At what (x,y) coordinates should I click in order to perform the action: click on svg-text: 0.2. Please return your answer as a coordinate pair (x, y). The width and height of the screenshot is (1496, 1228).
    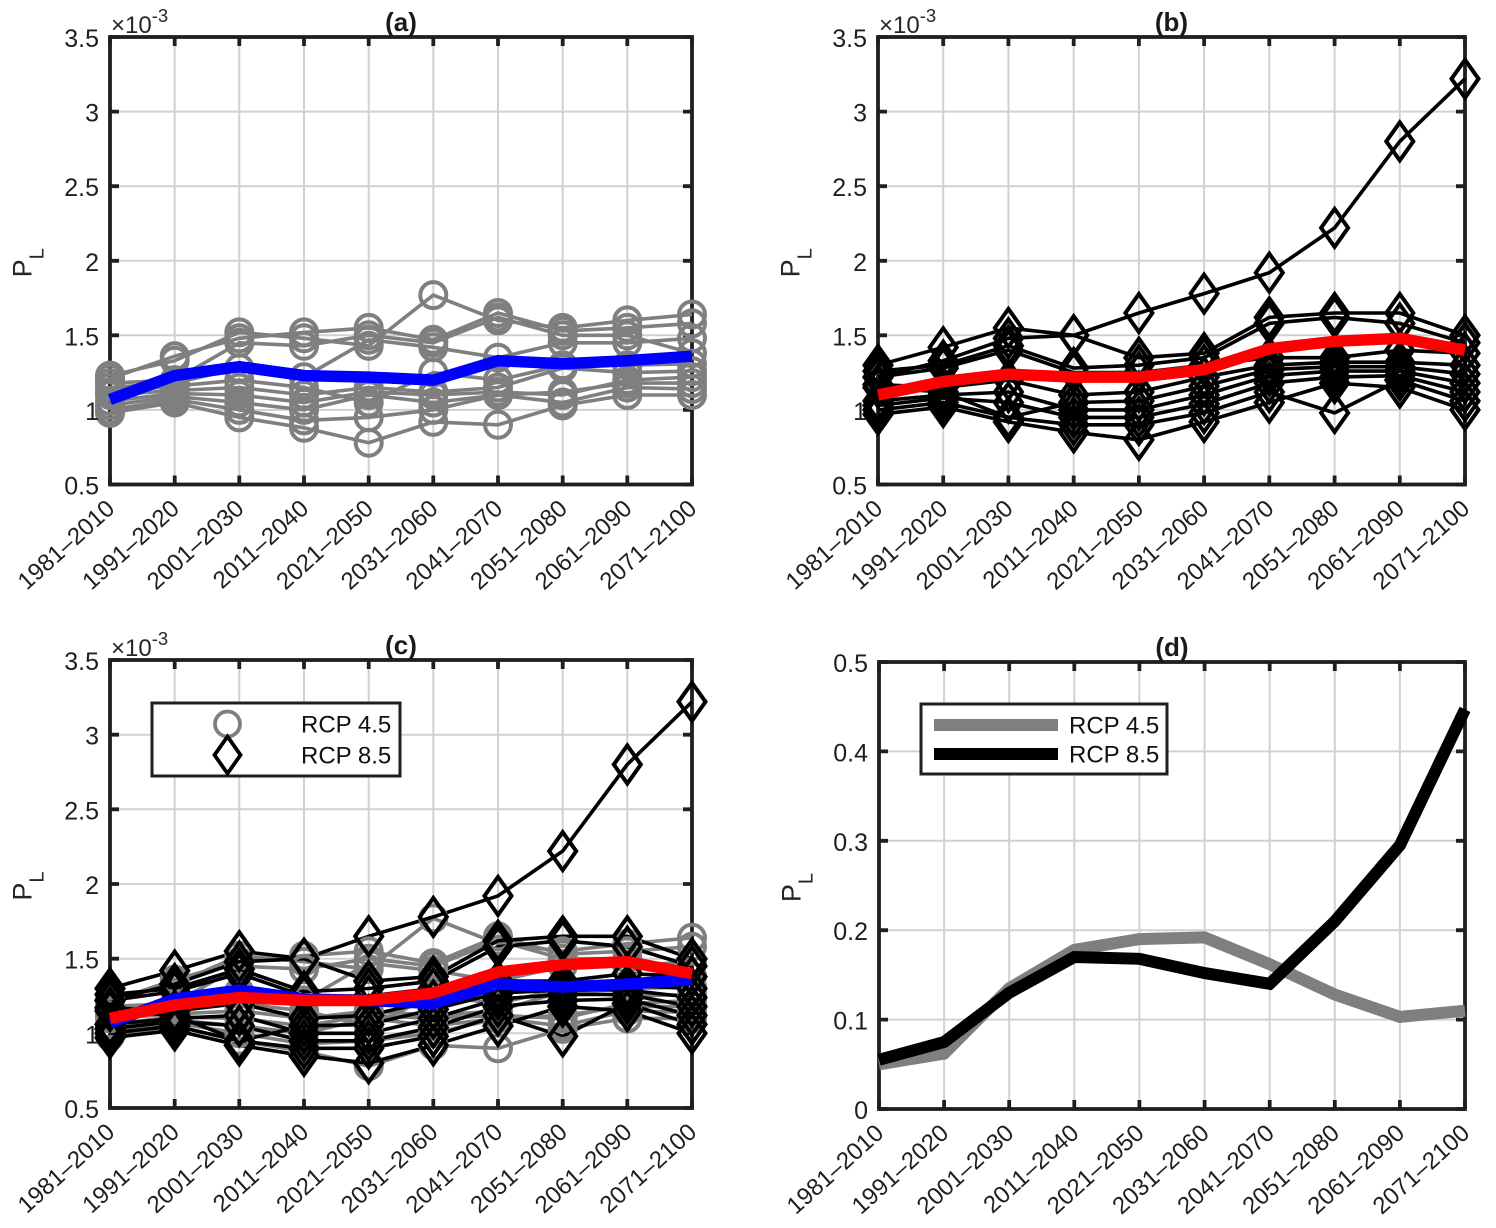
    Looking at the image, I should click on (850, 932).